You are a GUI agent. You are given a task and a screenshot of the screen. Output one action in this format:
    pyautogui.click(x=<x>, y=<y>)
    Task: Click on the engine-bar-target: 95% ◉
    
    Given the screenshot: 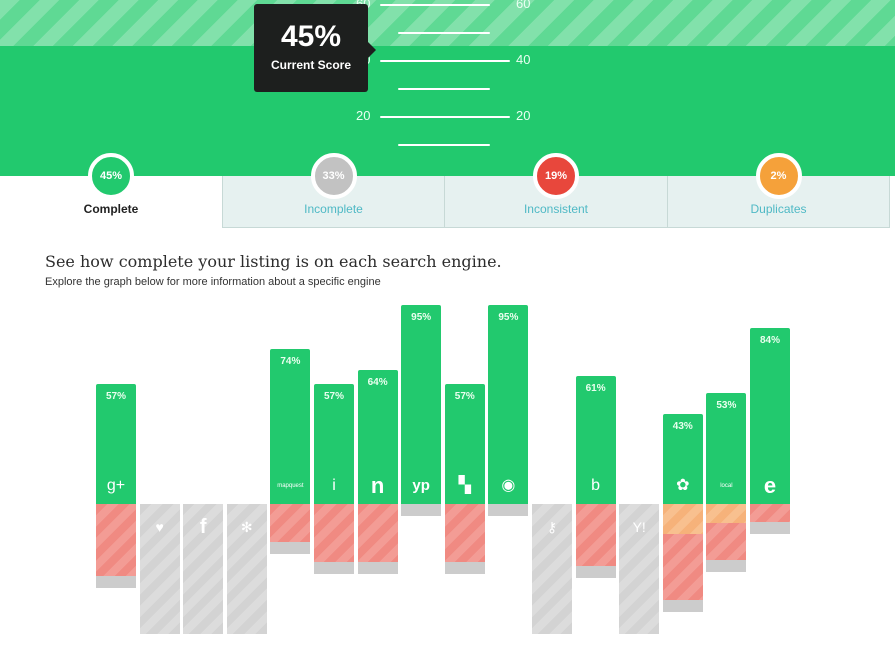 What is the action you would take?
    pyautogui.click(x=508, y=475)
    